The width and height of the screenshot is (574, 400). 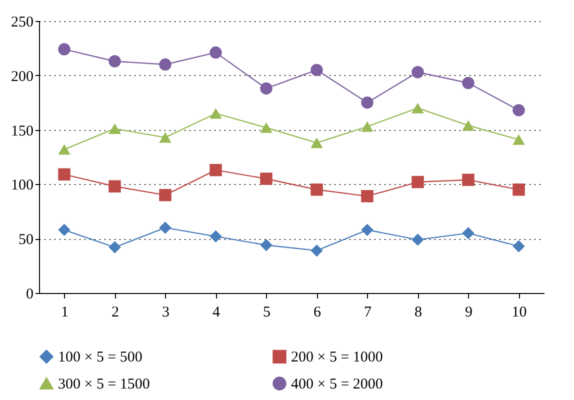 What do you see at coordinates (104, 384) in the screenshot?
I see `legend-label: 300 × 5 = 1500` at bounding box center [104, 384].